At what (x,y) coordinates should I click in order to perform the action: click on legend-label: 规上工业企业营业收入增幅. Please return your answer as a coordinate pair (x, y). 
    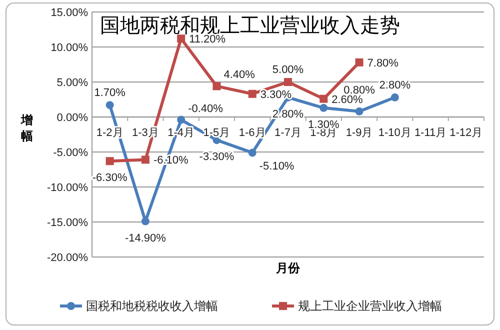
    Looking at the image, I should click on (370, 306).